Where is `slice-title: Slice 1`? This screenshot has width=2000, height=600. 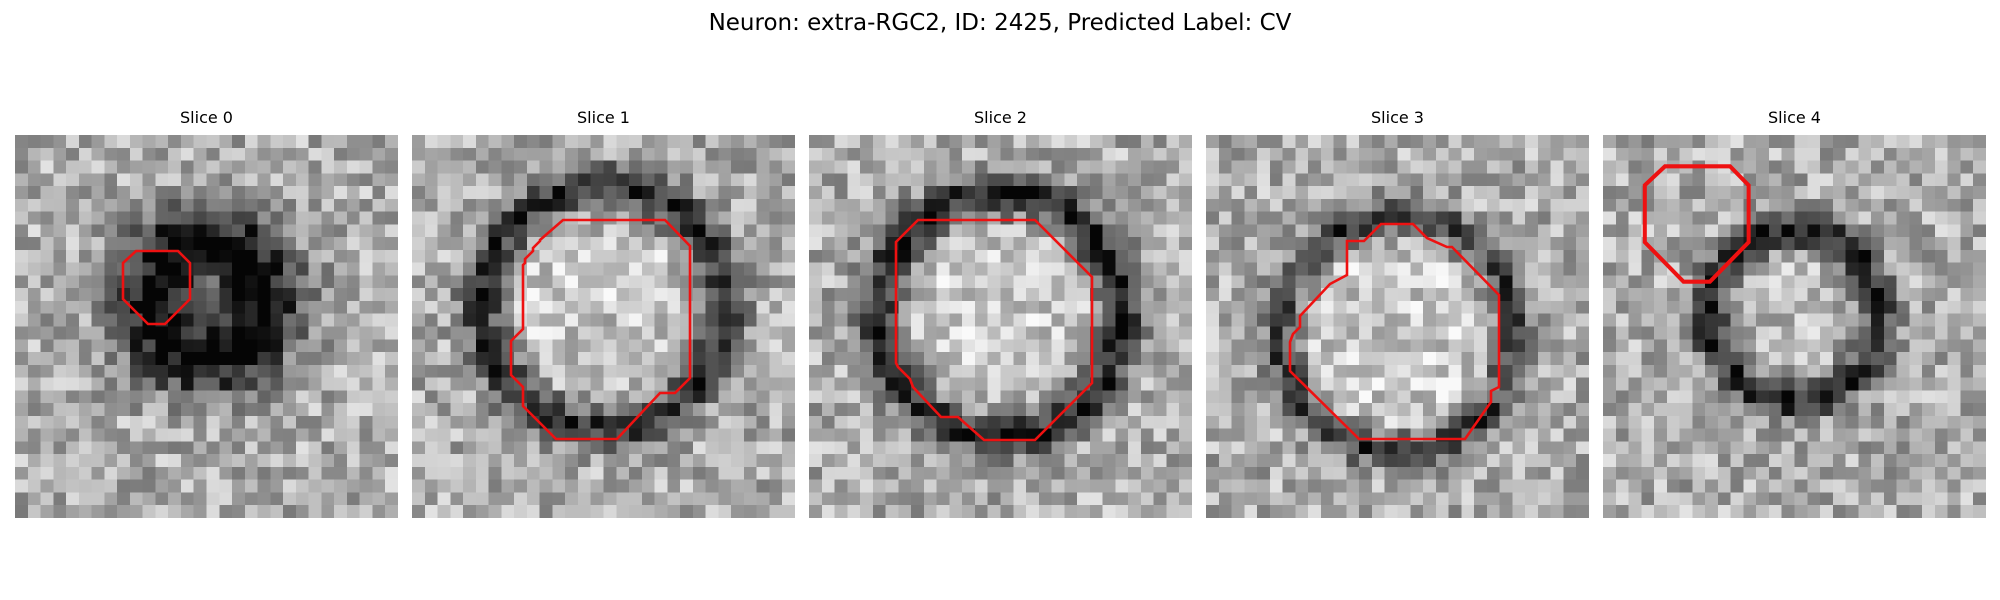 slice-title: Slice 1 is located at coordinates (603, 117).